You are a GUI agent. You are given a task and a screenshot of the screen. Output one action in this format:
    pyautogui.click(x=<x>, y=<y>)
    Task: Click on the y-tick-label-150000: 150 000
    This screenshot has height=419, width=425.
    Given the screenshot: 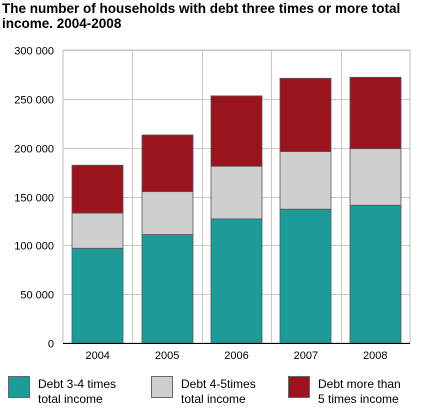 What is the action you would take?
    pyautogui.click(x=34, y=199)
    